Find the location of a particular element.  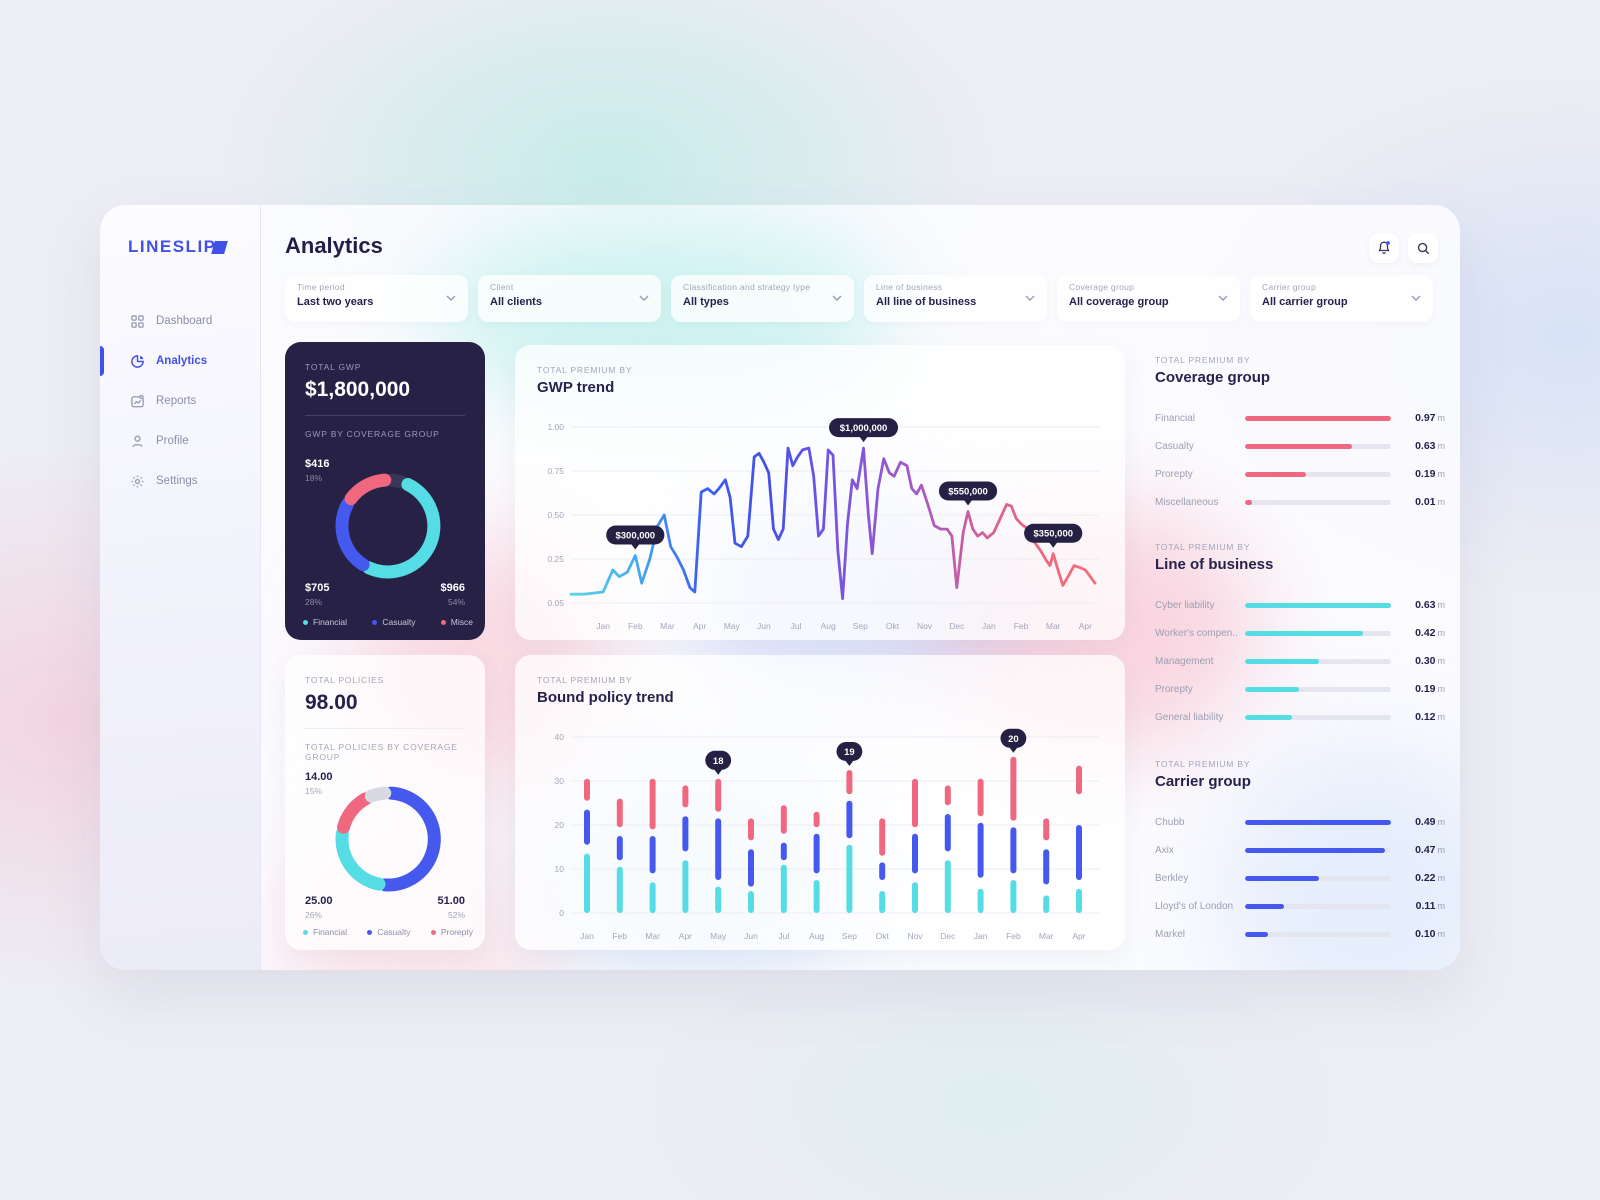

lineslip-logo: LINESLIP is located at coordinates (178, 247).